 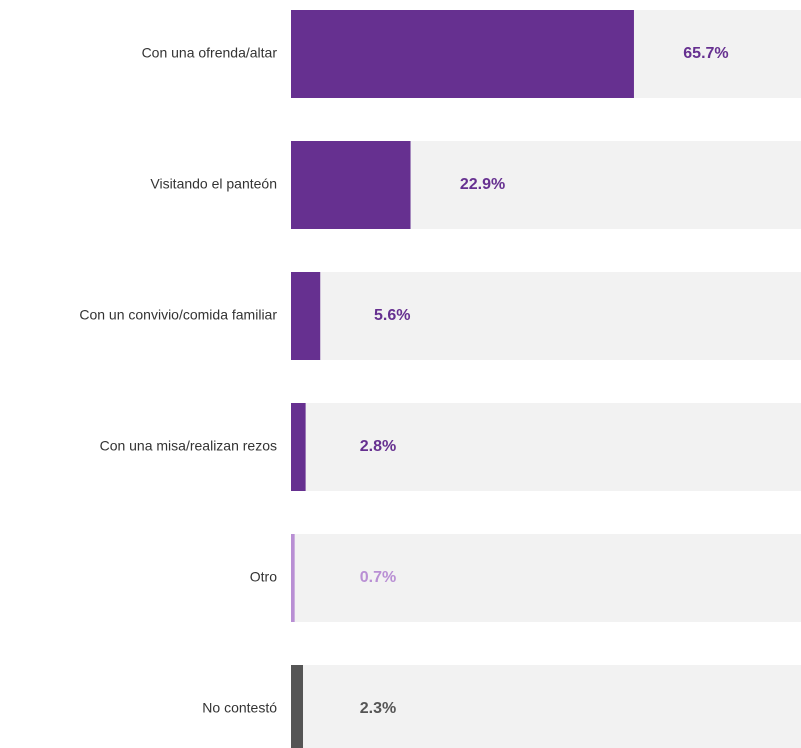 I want to click on category-label: Visitando el panteón, so click(x=213, y=184).